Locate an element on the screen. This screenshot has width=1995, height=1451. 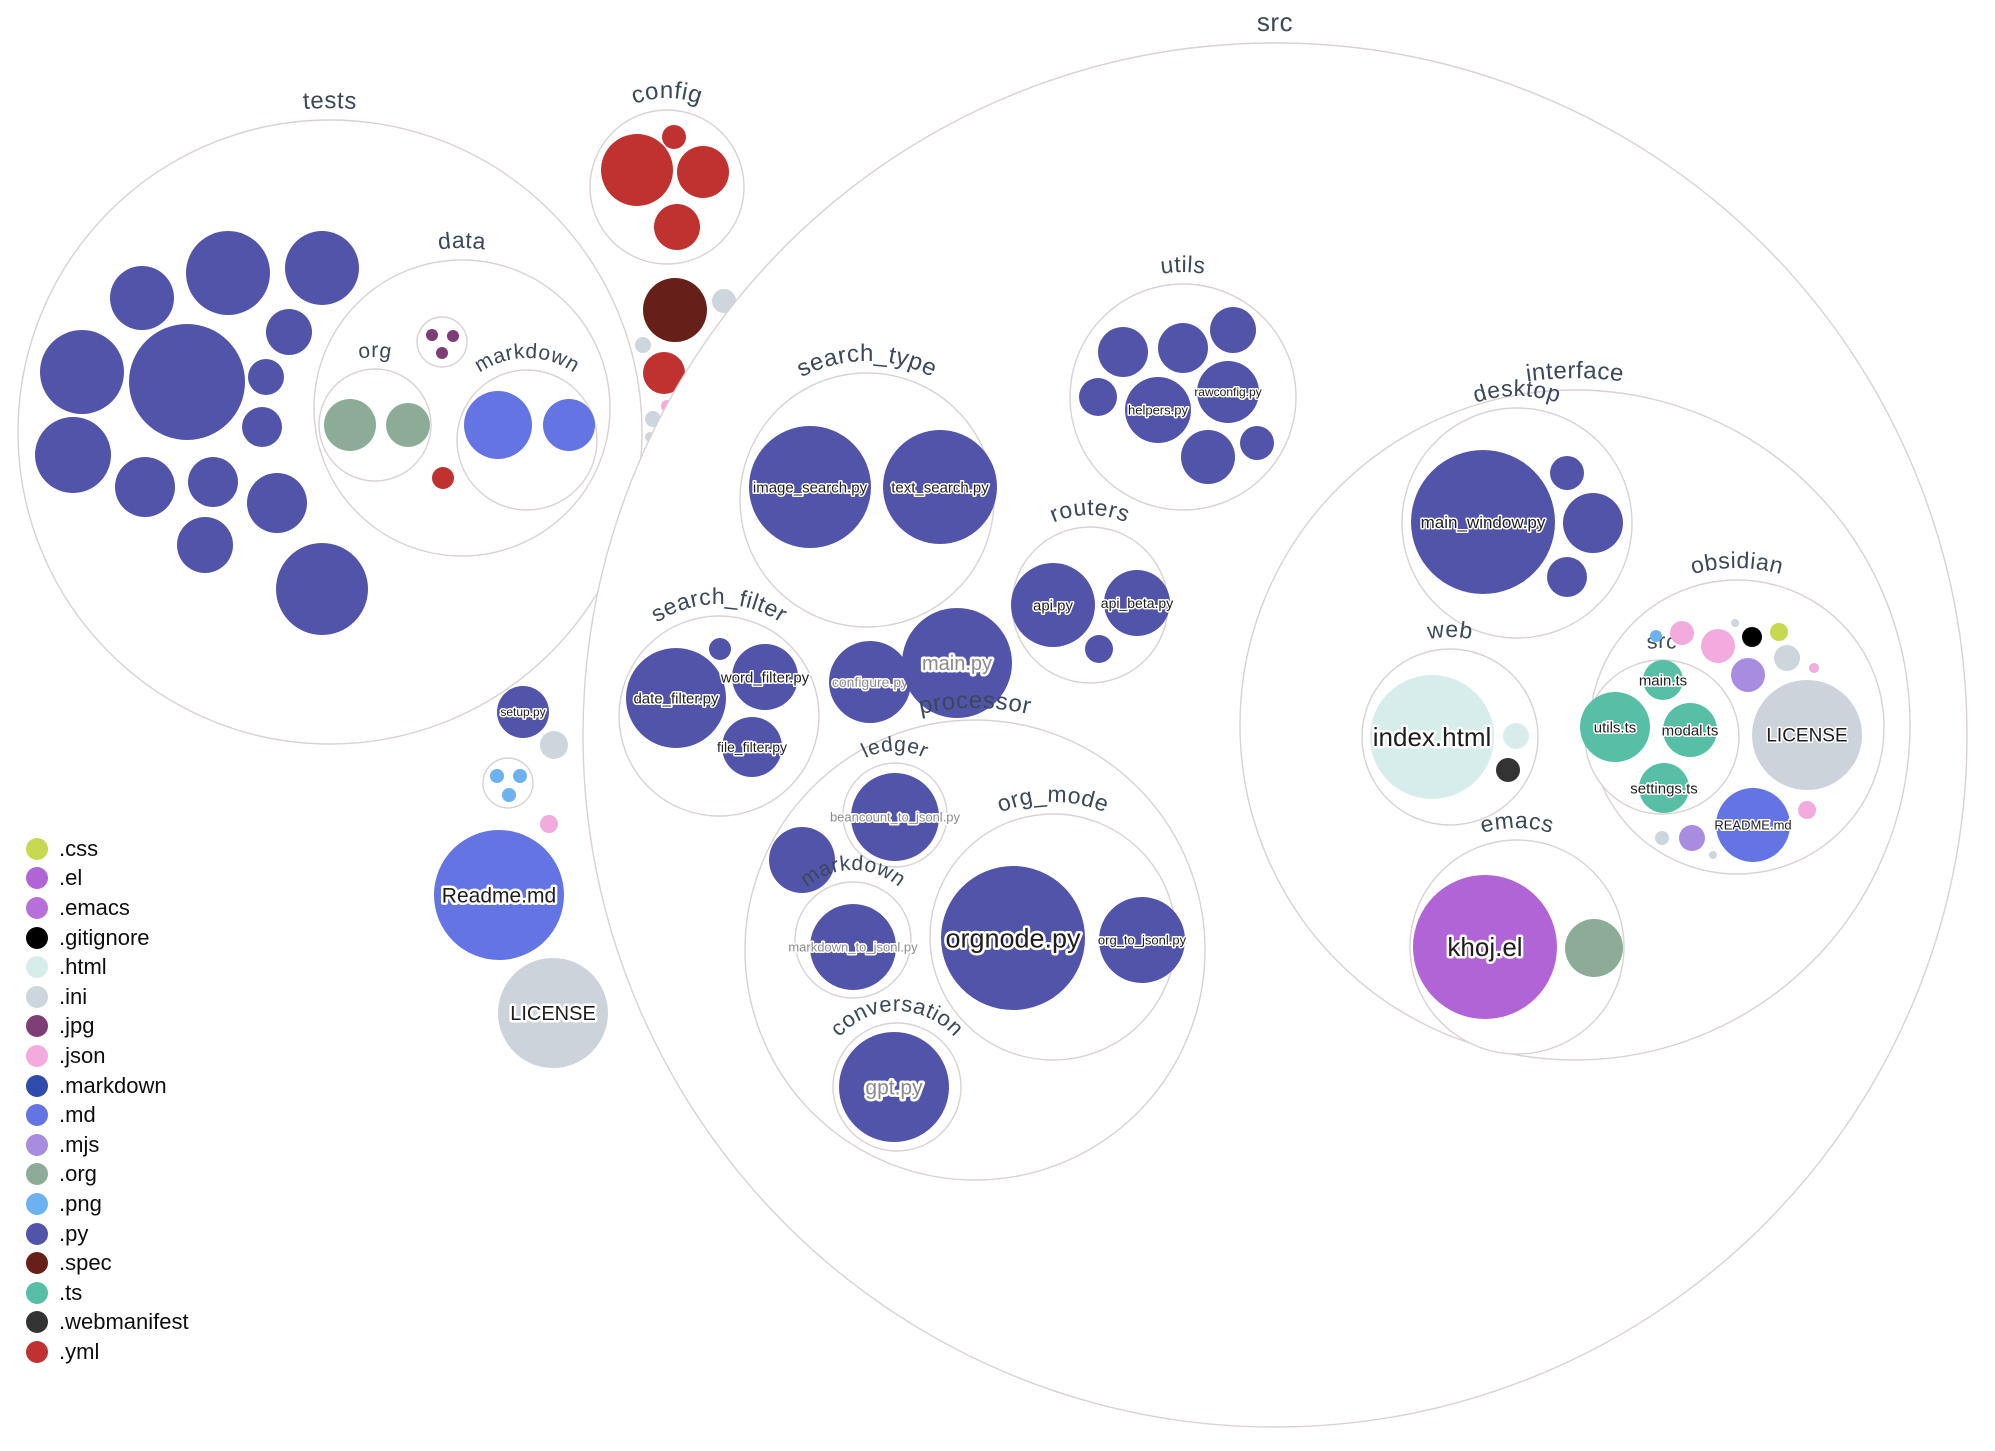
file-circle-utils.ts is located at coordinates (1615, 727).